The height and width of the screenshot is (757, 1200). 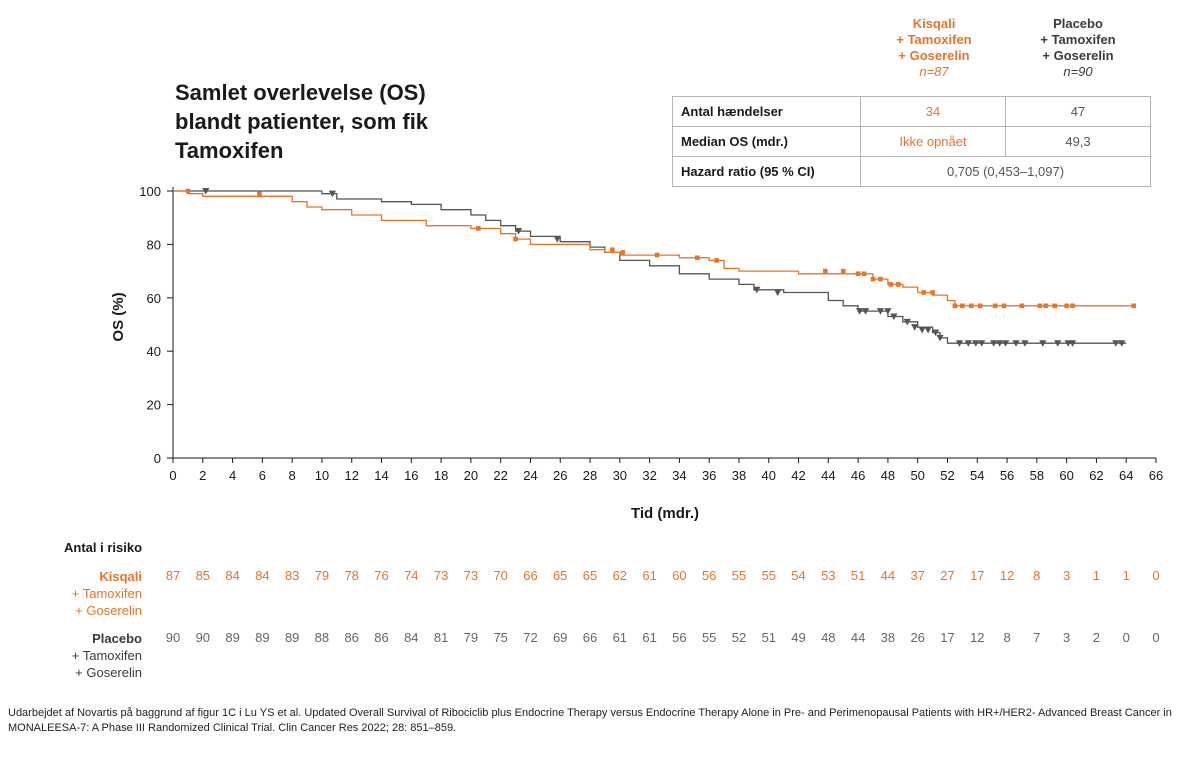 What do you see at coordinates (934, 55) in the screenshot?
I see `group-kisqali-line3: + Goserelin` at bounding box center [934, 55].